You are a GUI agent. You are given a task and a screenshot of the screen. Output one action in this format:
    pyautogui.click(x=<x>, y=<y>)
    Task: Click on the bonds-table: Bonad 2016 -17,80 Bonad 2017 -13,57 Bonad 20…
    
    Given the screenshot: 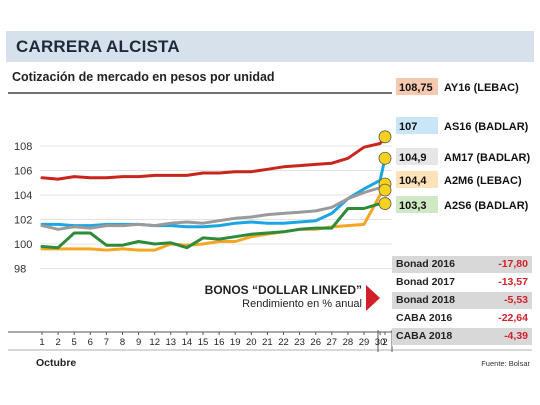 What is the action you would take?
    pyautogui.click(x=462, y=301)
    